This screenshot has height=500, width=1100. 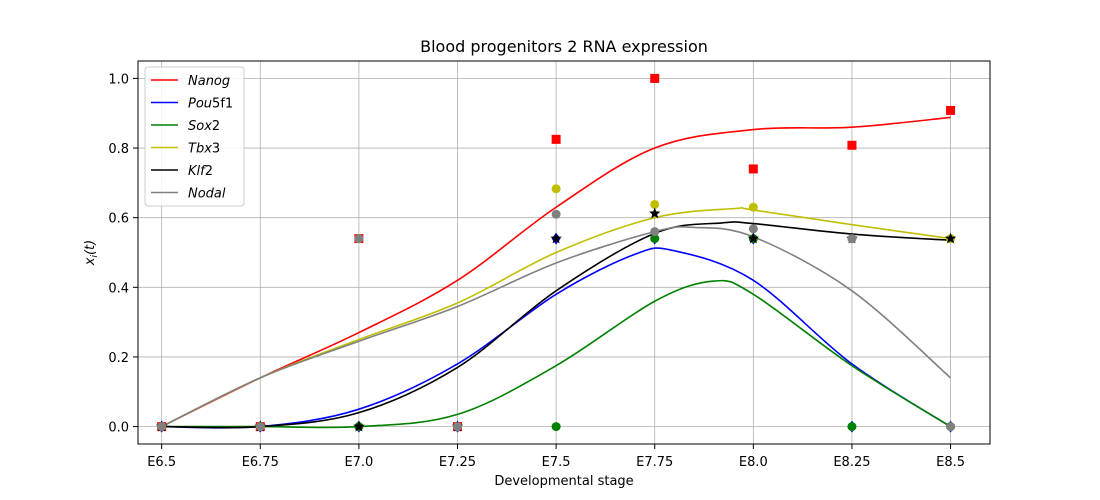 What do you see at coordinates (260, 462) in the screenshot?
I see `x-tick-label: E6.75` at bounding box center [260, 462].